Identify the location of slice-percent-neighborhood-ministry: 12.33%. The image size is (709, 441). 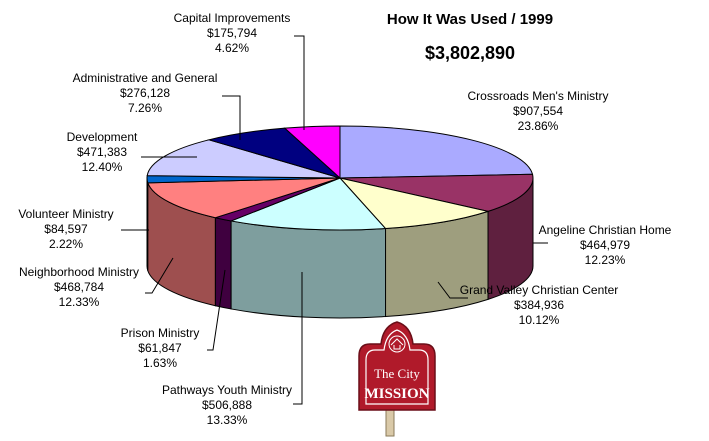
(79, 302).